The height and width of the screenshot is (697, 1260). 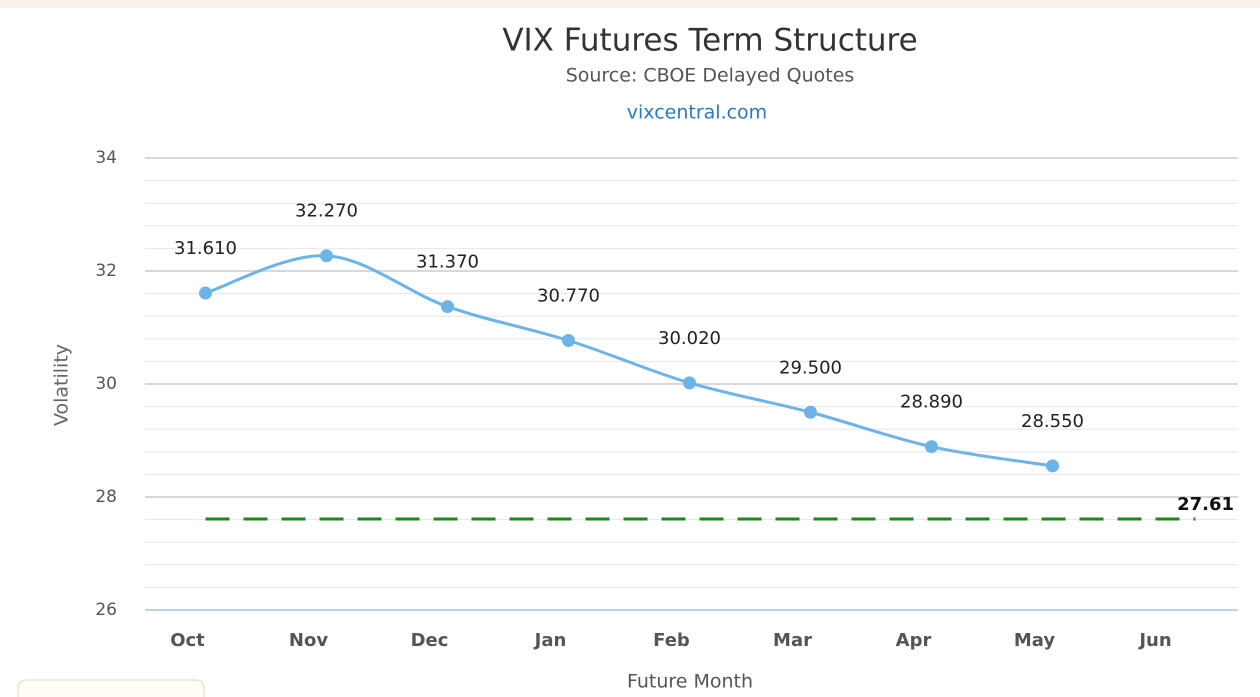 What do you see at coordinates (111, 688) in the screenshot?
I see `panel-corner` at bounding box center [111, 688].